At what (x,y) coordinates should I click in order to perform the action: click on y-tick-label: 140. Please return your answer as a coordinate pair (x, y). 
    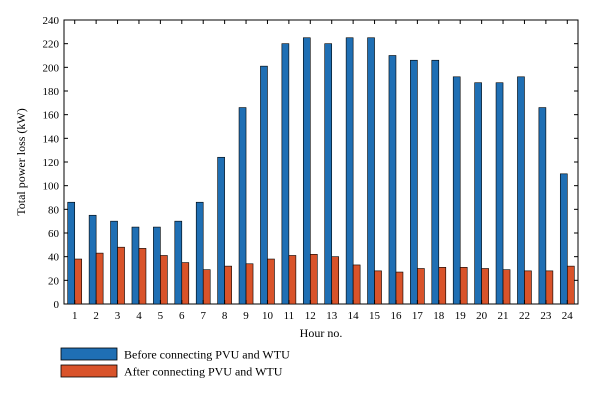
    Looking at the image, I should click on (51, 139).